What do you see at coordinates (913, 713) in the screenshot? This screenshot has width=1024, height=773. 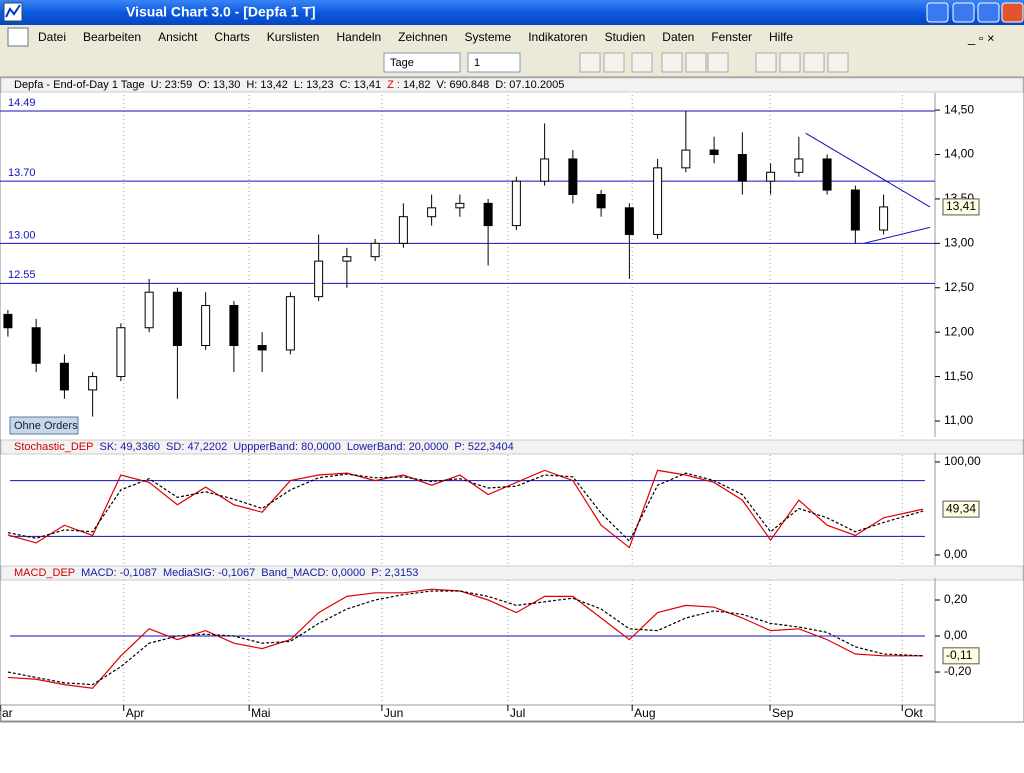 I see `x-tick-label: Okt` at bounding box center [913, 713].